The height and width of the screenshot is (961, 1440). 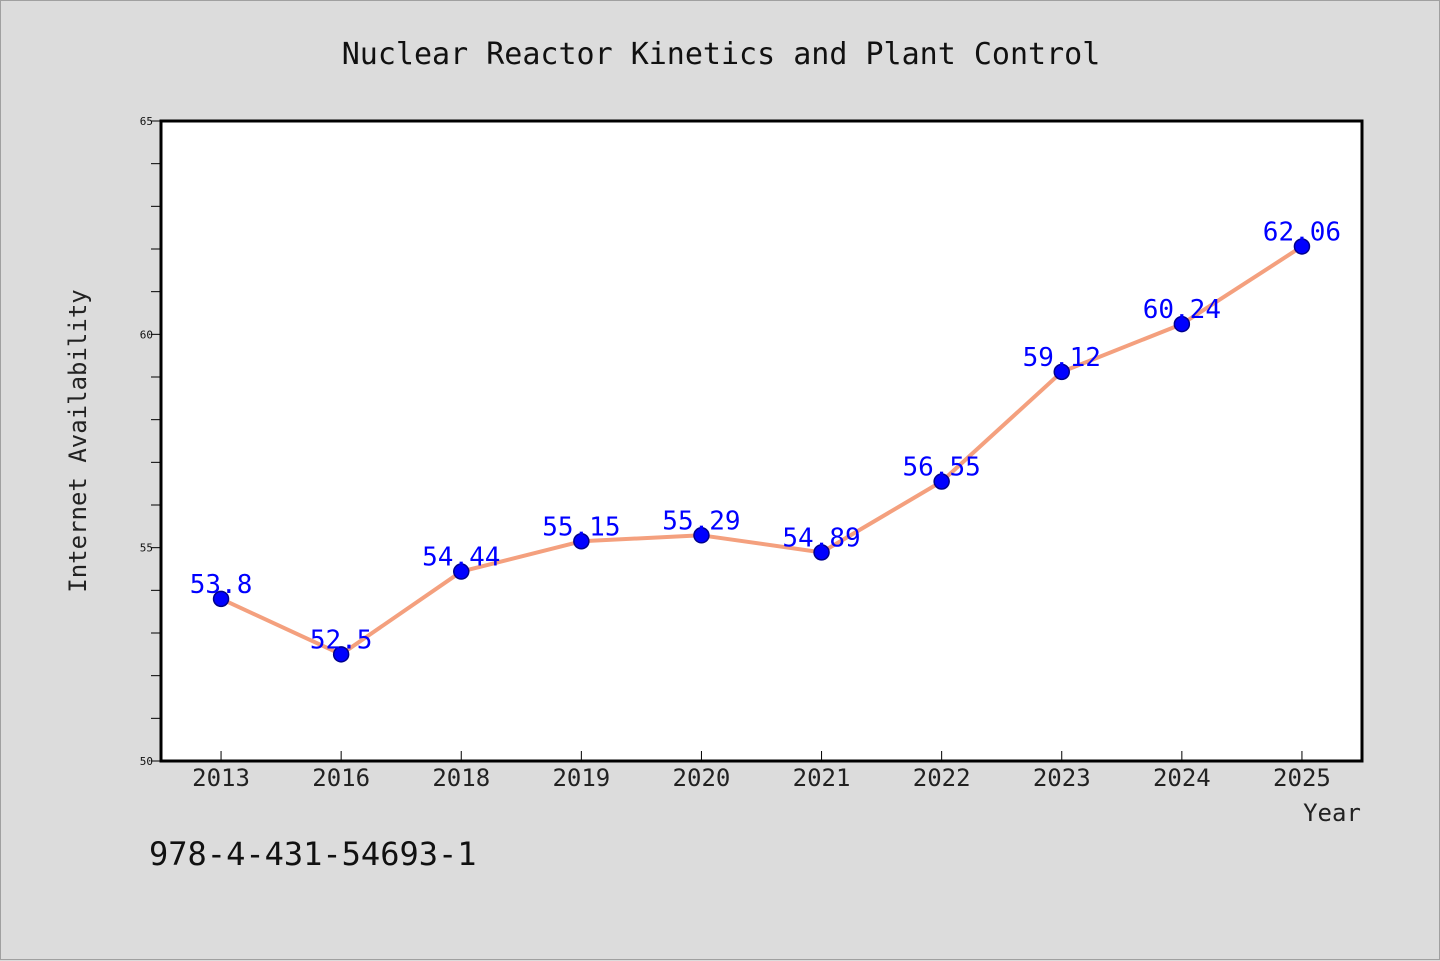 What do you see at coordinates (702, 778) in the screenshot?
I see `x-tick-label: 2020` at bounding box center [702, 778].